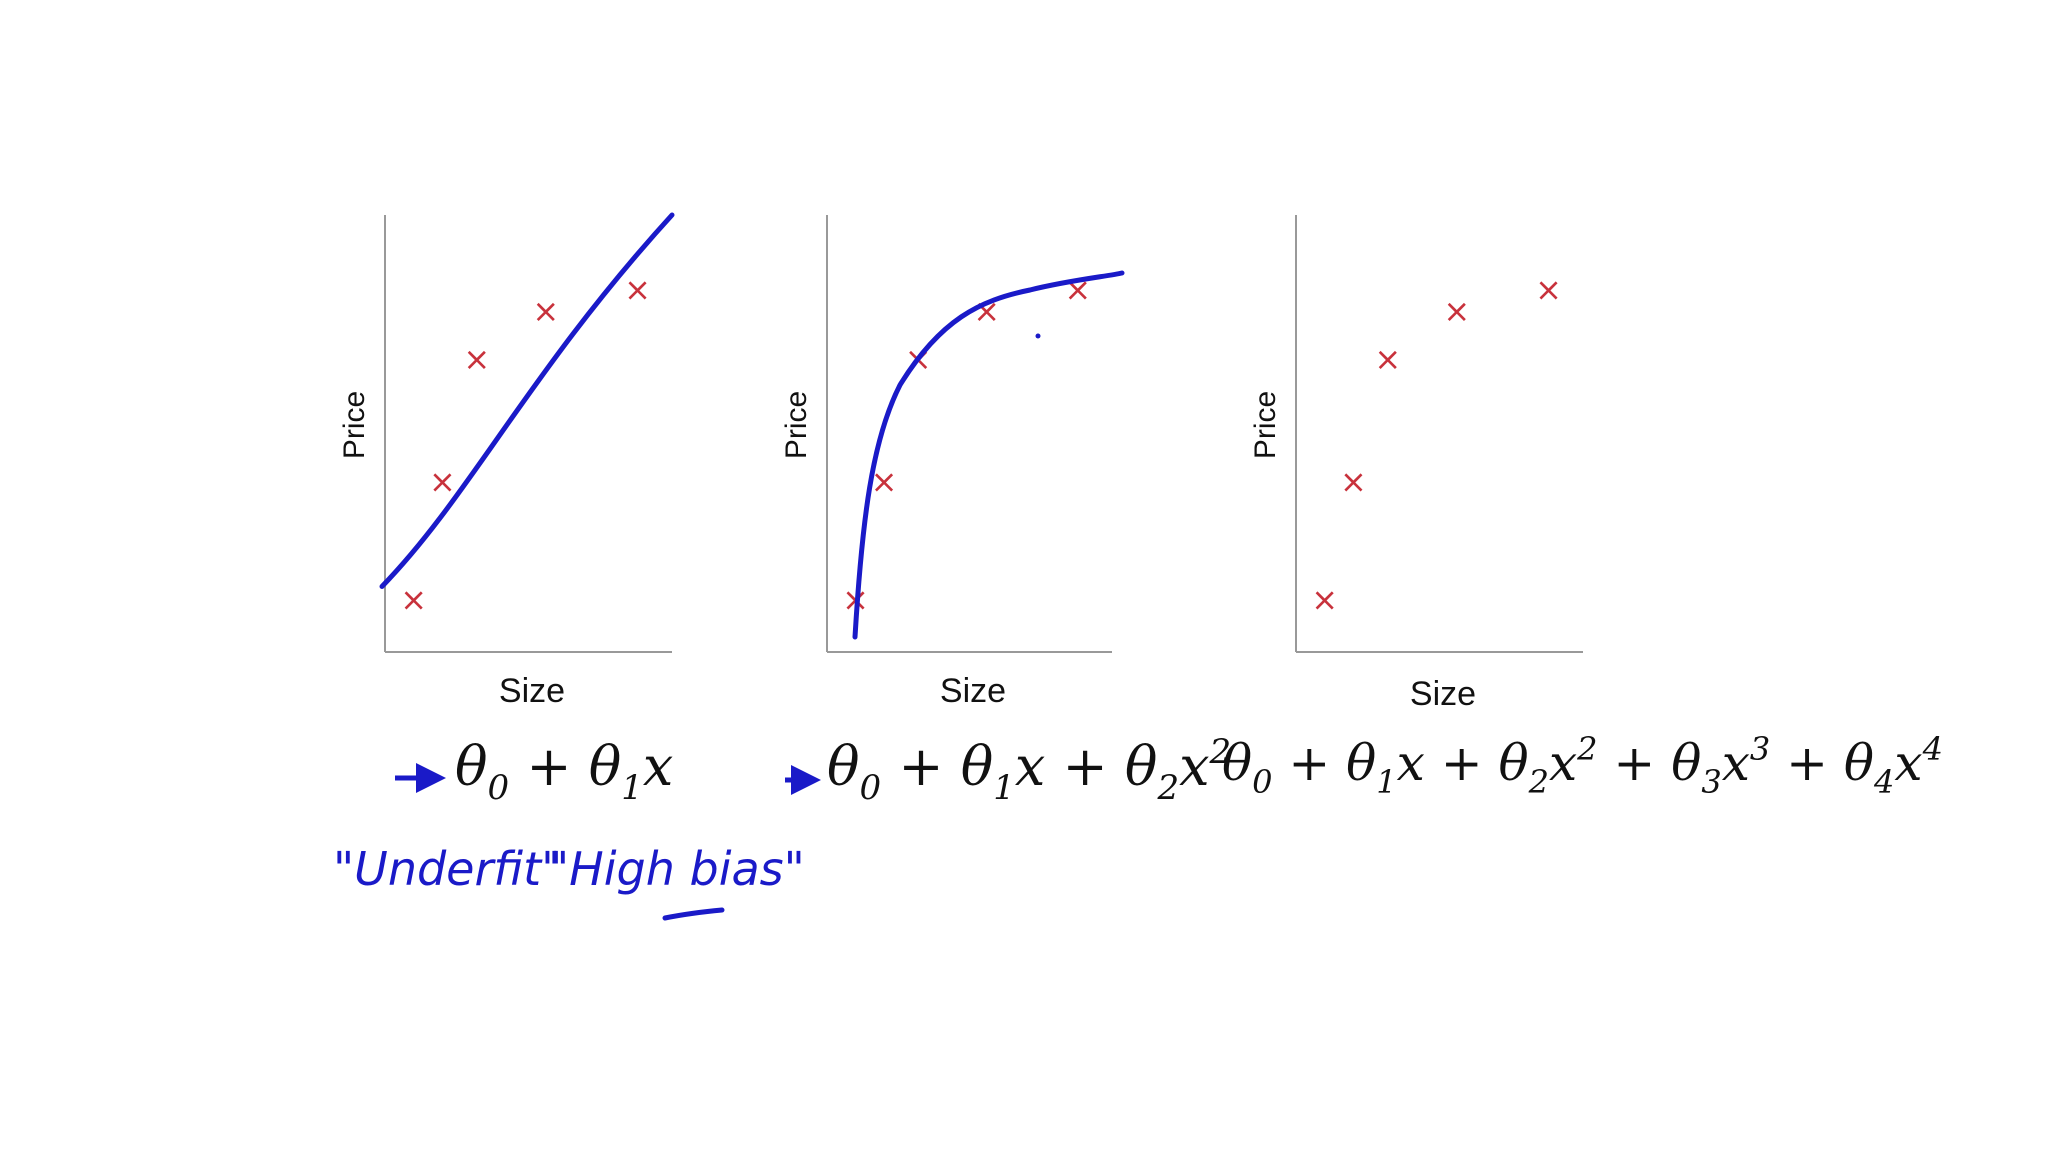 This screenshot has height=1152, width=2048. I want to click on underline-bias, so click(693, 914).